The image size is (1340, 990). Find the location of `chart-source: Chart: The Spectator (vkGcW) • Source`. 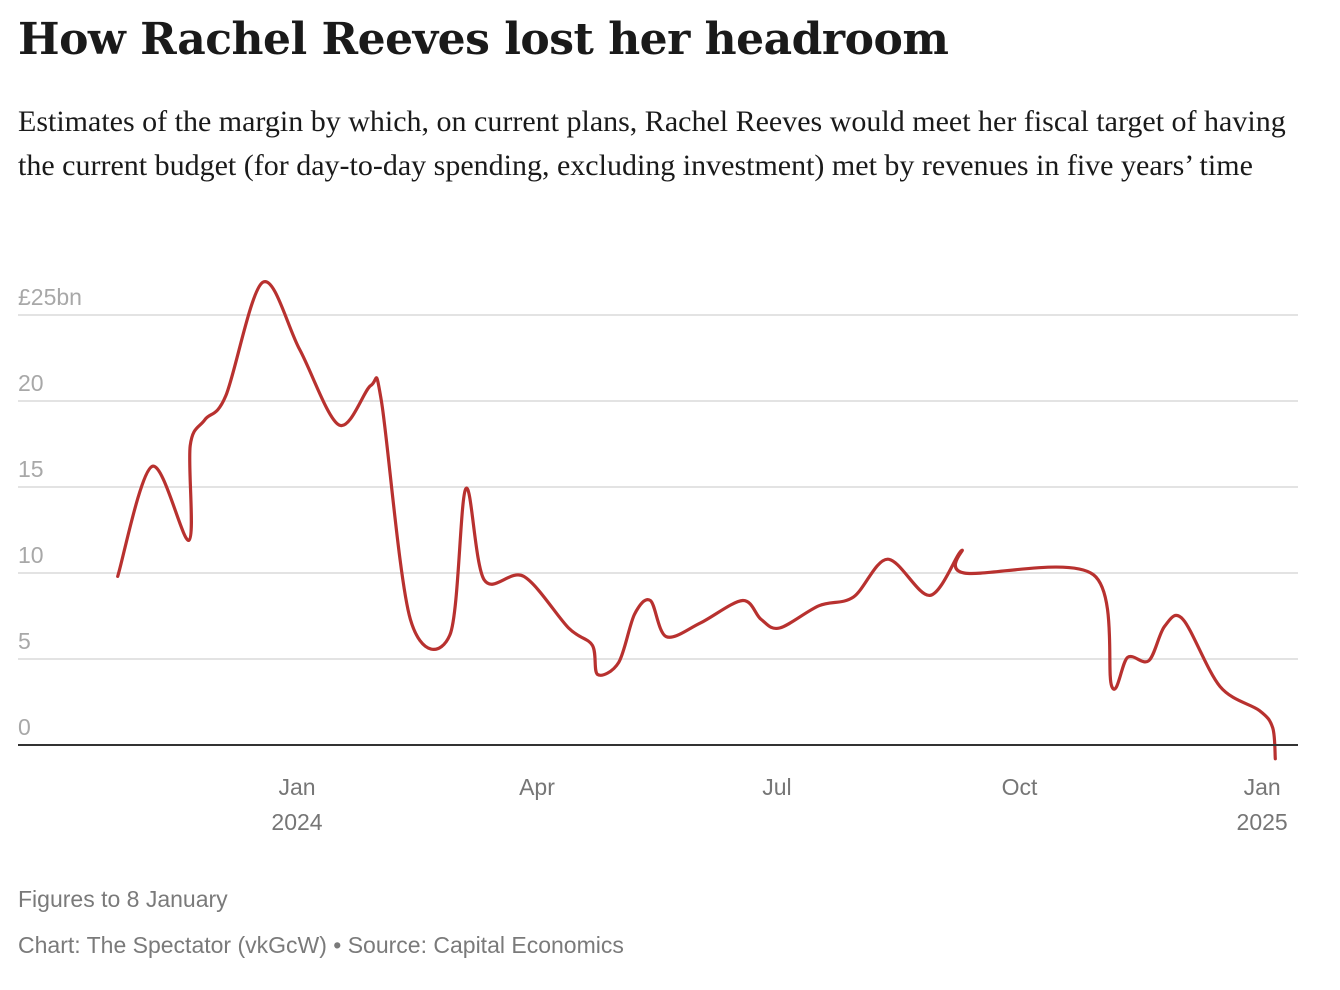

chart-source: Chart: The Spectator (vkGcW) • Source is located at coordinates (321, 945).